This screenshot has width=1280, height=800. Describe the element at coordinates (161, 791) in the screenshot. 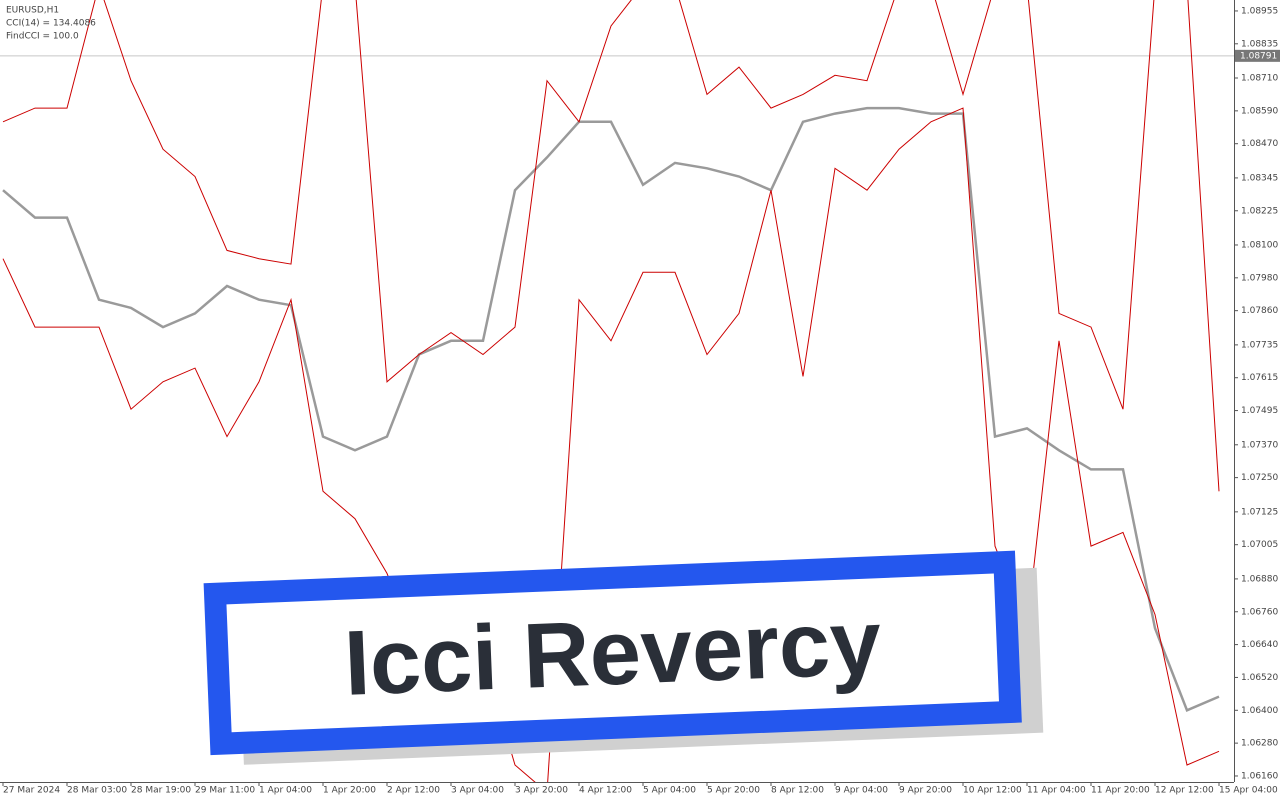

I see `x-tick-label: 28 Mar 19:00` at that location.